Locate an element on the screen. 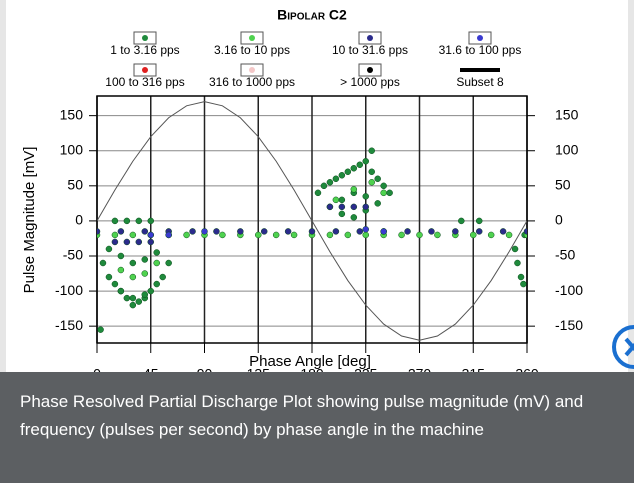  legend-label: 3.16 to 10 pps is located at coordinates (252, 50).